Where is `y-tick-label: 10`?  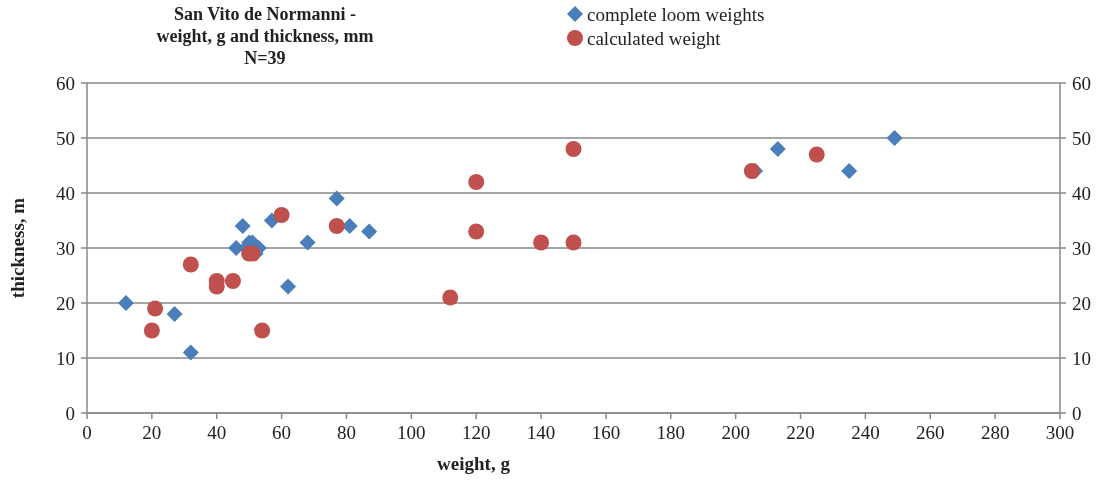 y-tick-label: 10 is located at coordinates (65, 358).